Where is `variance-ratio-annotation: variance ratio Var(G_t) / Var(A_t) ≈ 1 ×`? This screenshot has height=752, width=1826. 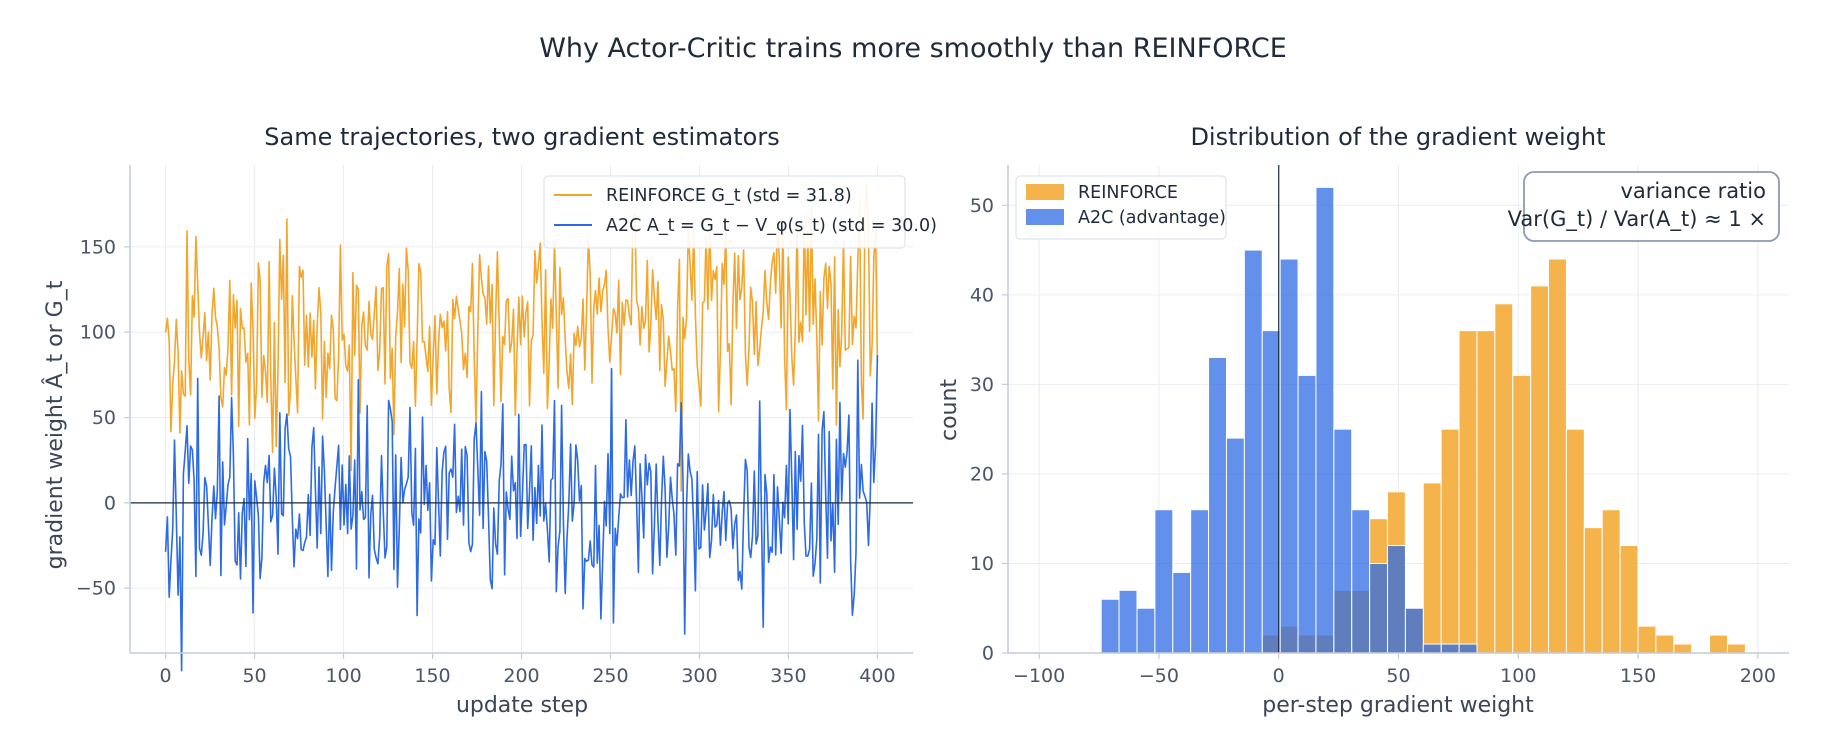 variance-ratio-annotation: variance ratio Var(G_t) / Var(A_t) ≈ 1 × is located at coordinates (1644, 206).